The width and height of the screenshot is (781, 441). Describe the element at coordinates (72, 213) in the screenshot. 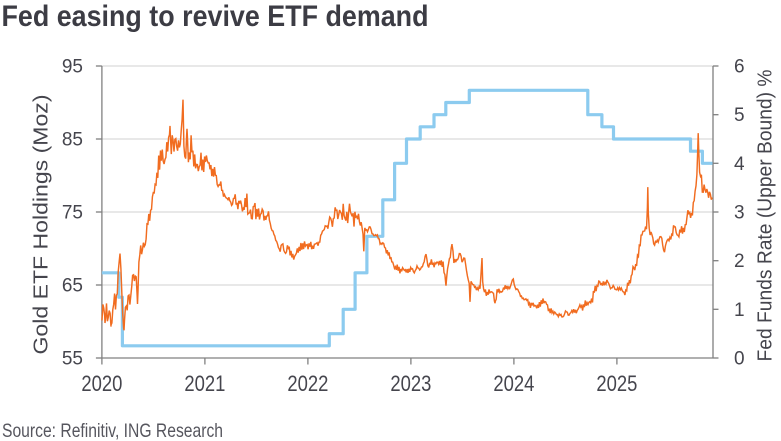

I see `svg-text: 75` at that location.